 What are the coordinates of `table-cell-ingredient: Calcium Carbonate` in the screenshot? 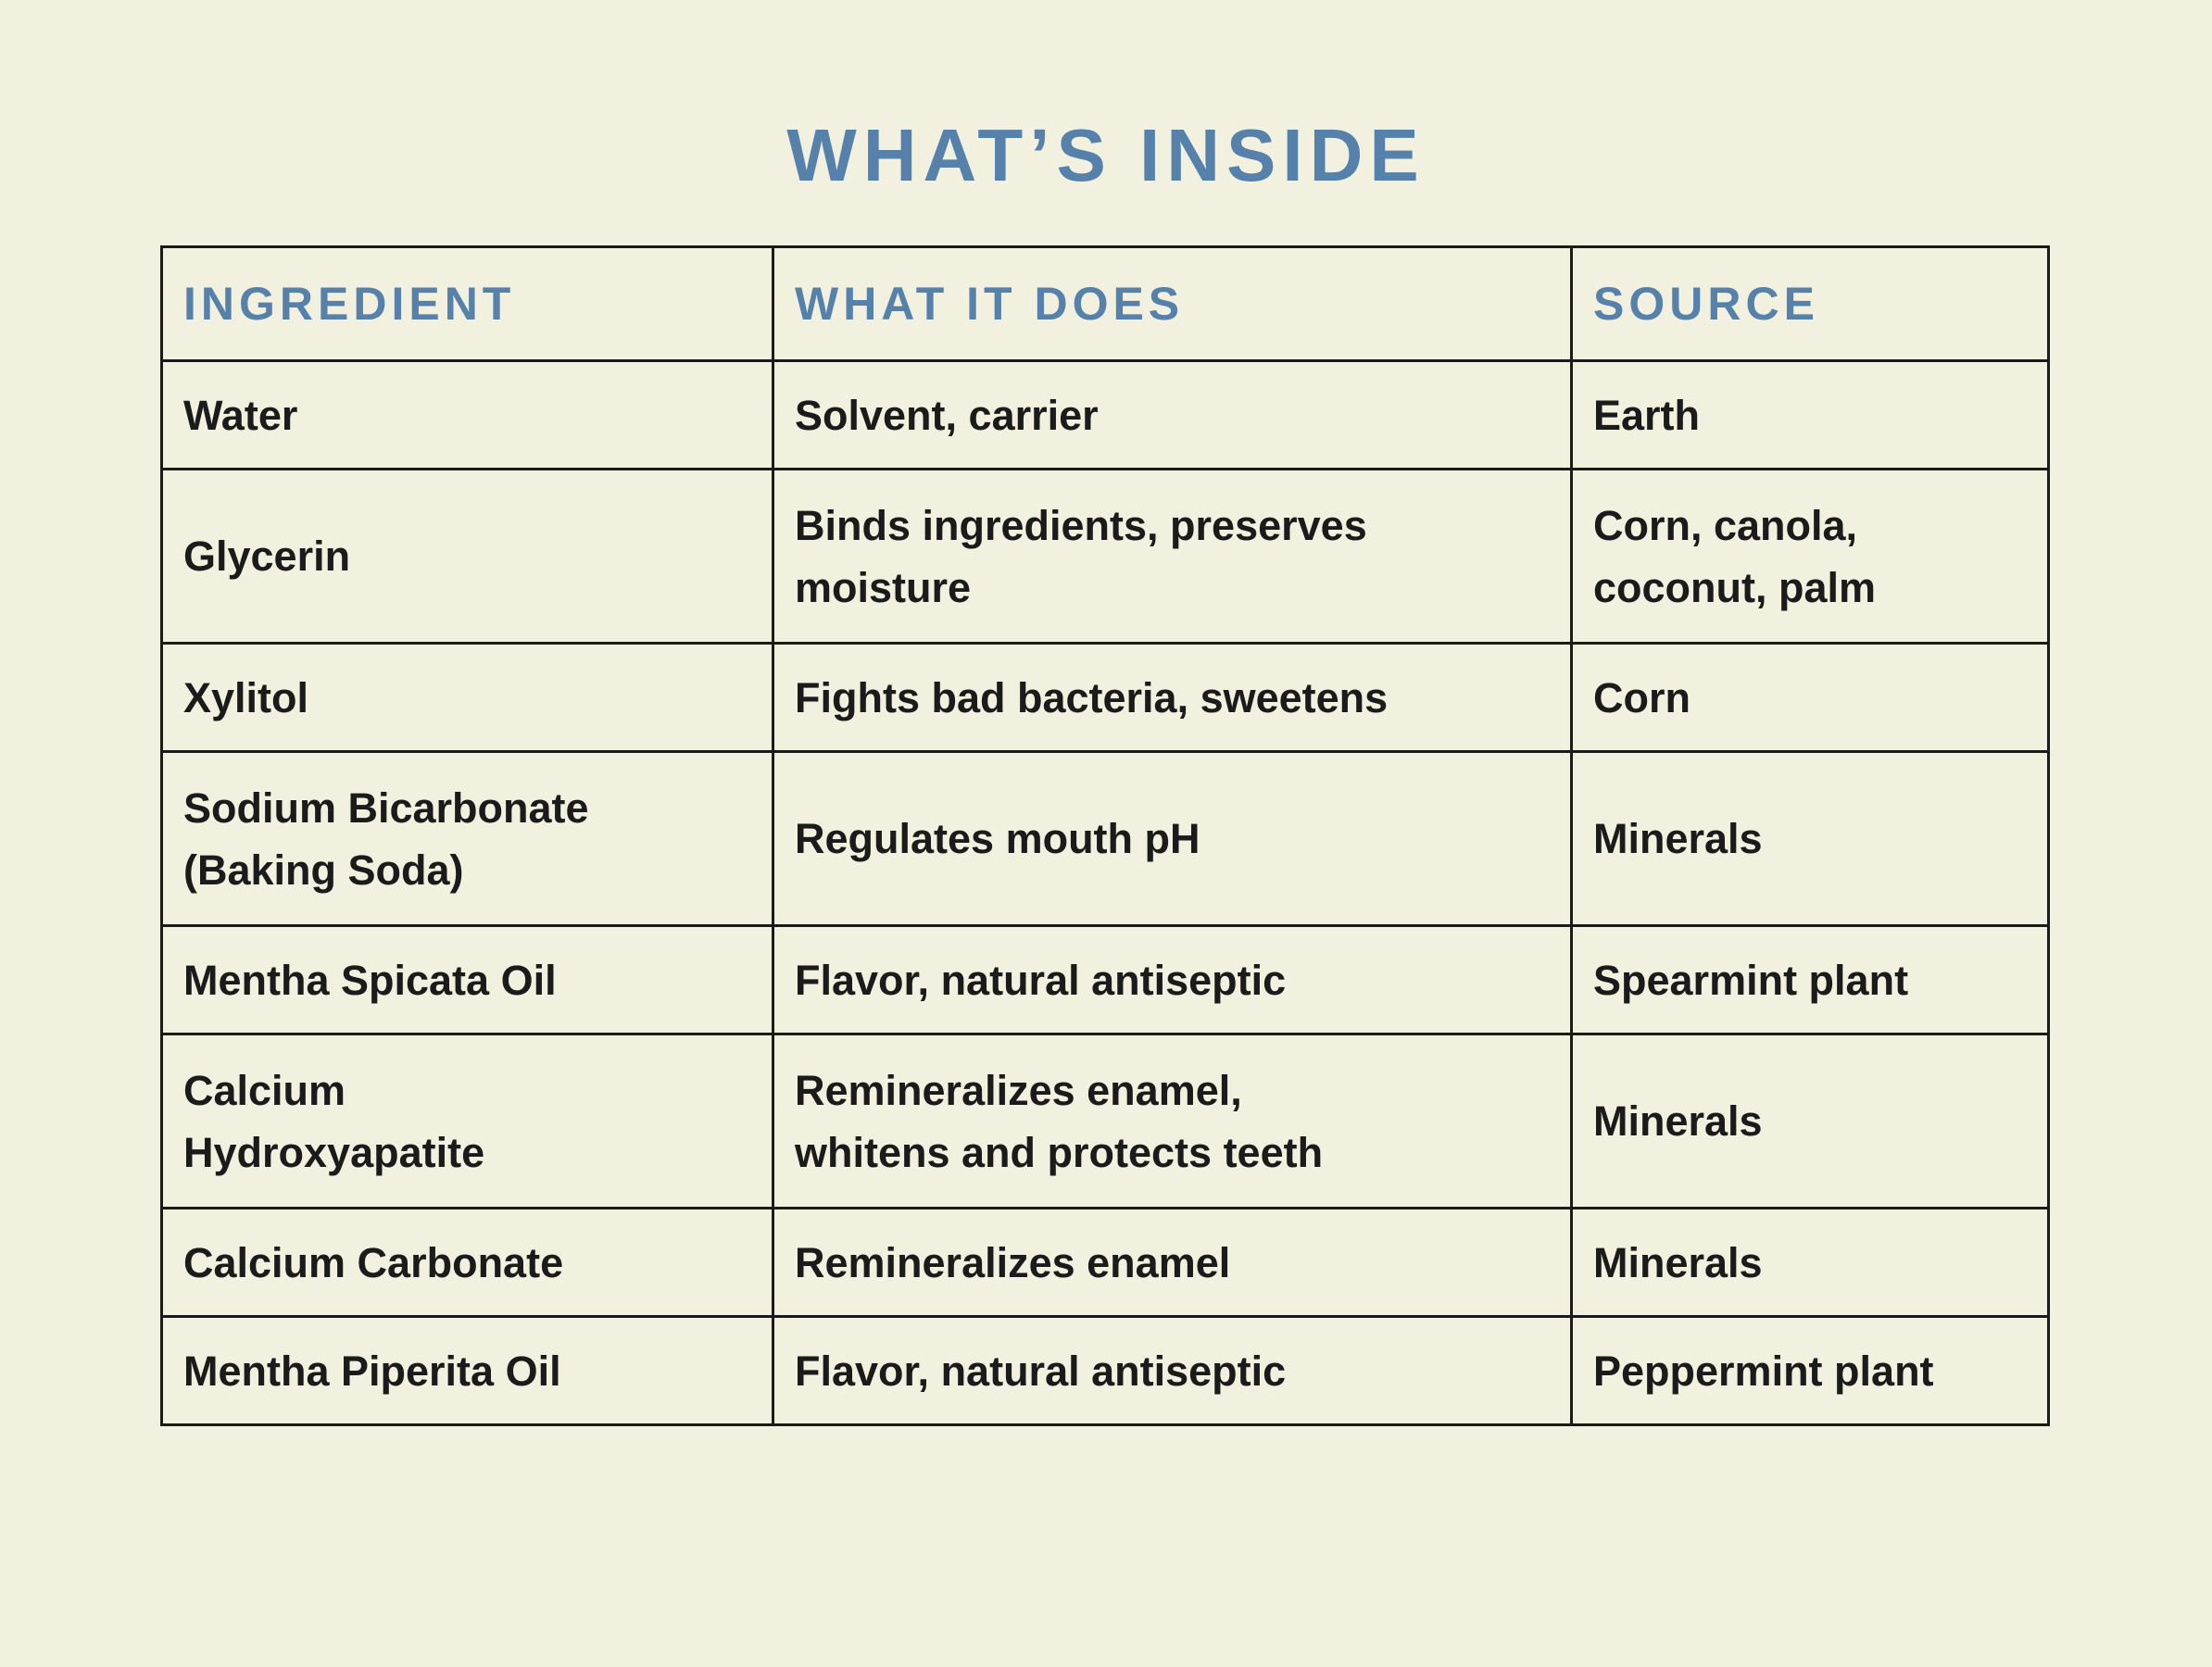 It's located at (467, 1262).